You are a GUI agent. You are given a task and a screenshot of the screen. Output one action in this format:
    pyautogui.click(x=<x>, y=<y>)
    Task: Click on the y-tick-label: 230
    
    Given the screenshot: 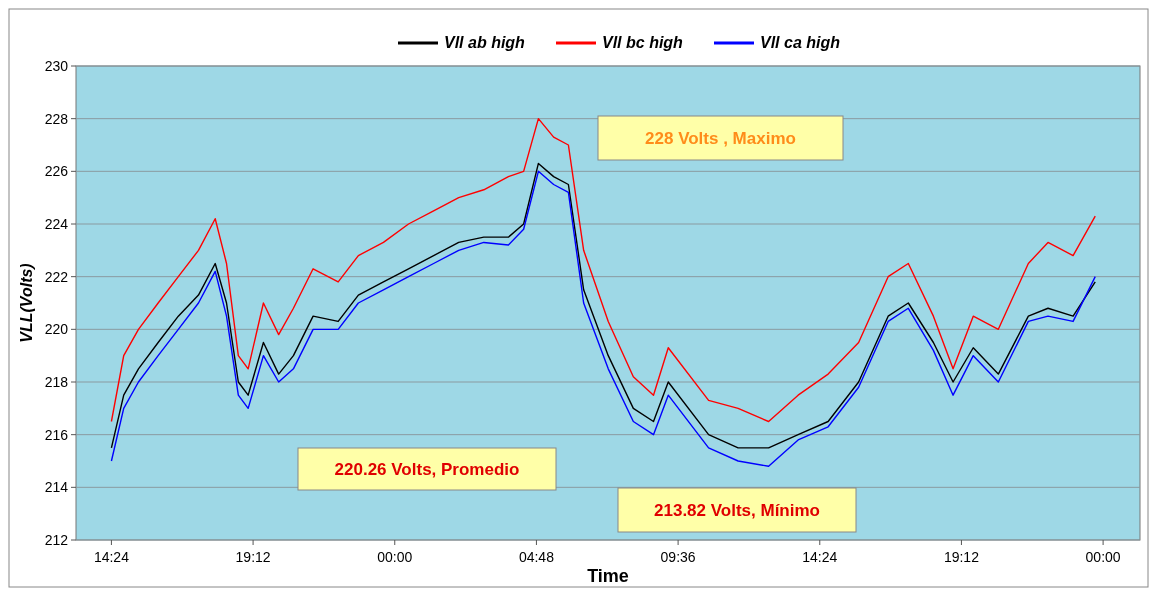 What is the action you would take?
    pyautogui.click(x=56, y=65)
    